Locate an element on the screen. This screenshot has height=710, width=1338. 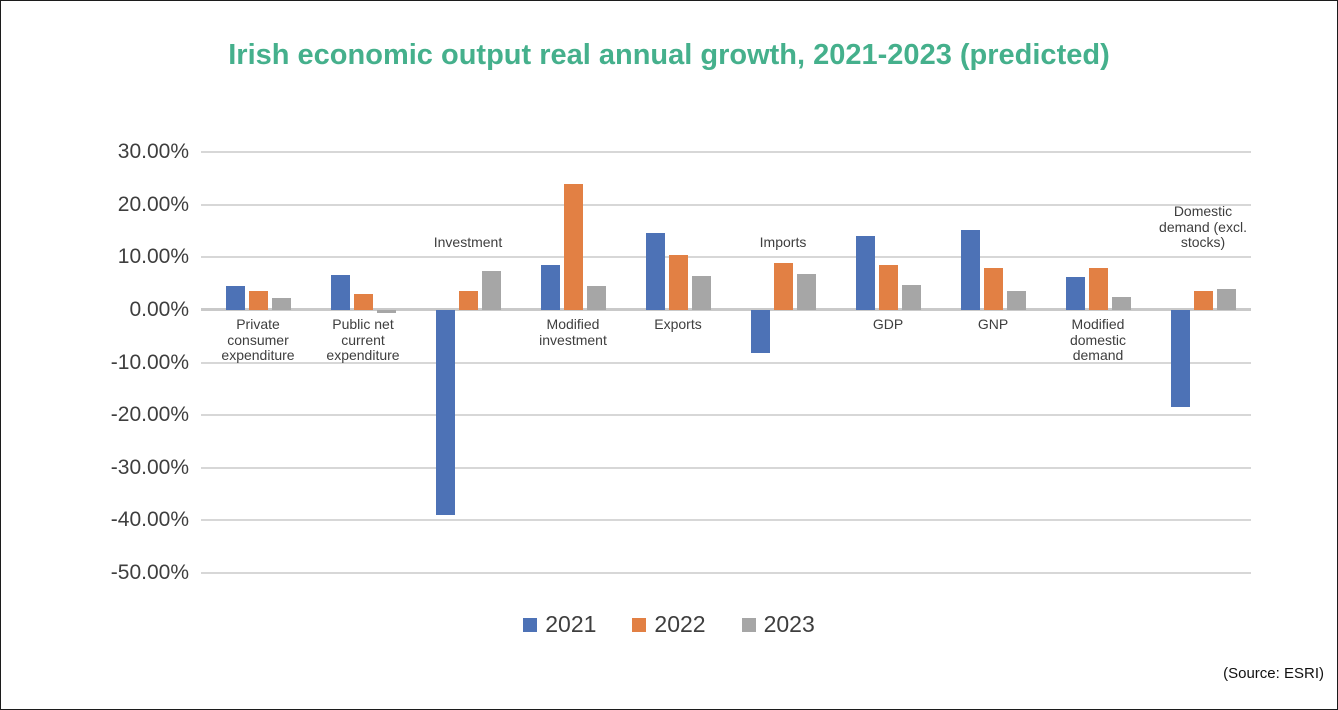
ytick-label-20.00%: 20.00% is located at coordinates (153, 204).